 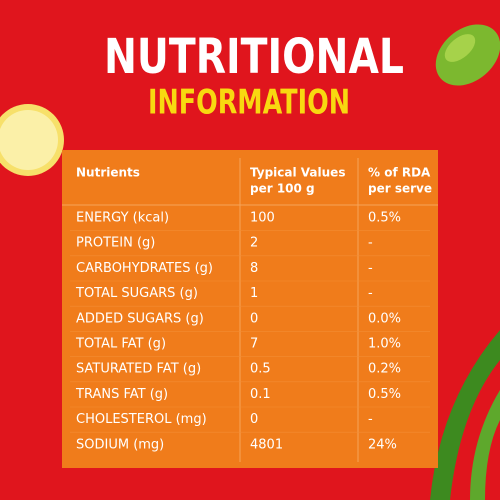 What do you see at coordinates (260, 369) in the screenshot?
I see `table-cell: 0.5` at bounding box center [260, 369].